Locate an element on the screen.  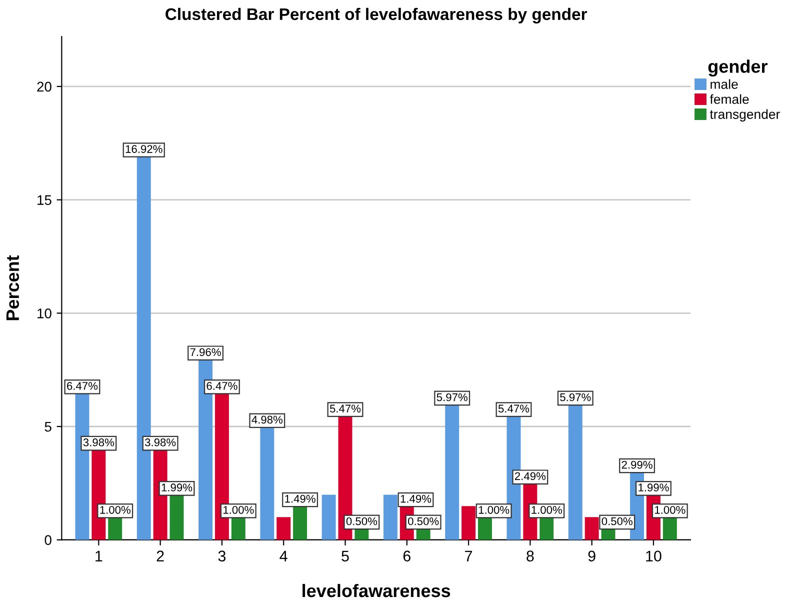
y-tick-label: 20 is located at coordinates (44, 87).